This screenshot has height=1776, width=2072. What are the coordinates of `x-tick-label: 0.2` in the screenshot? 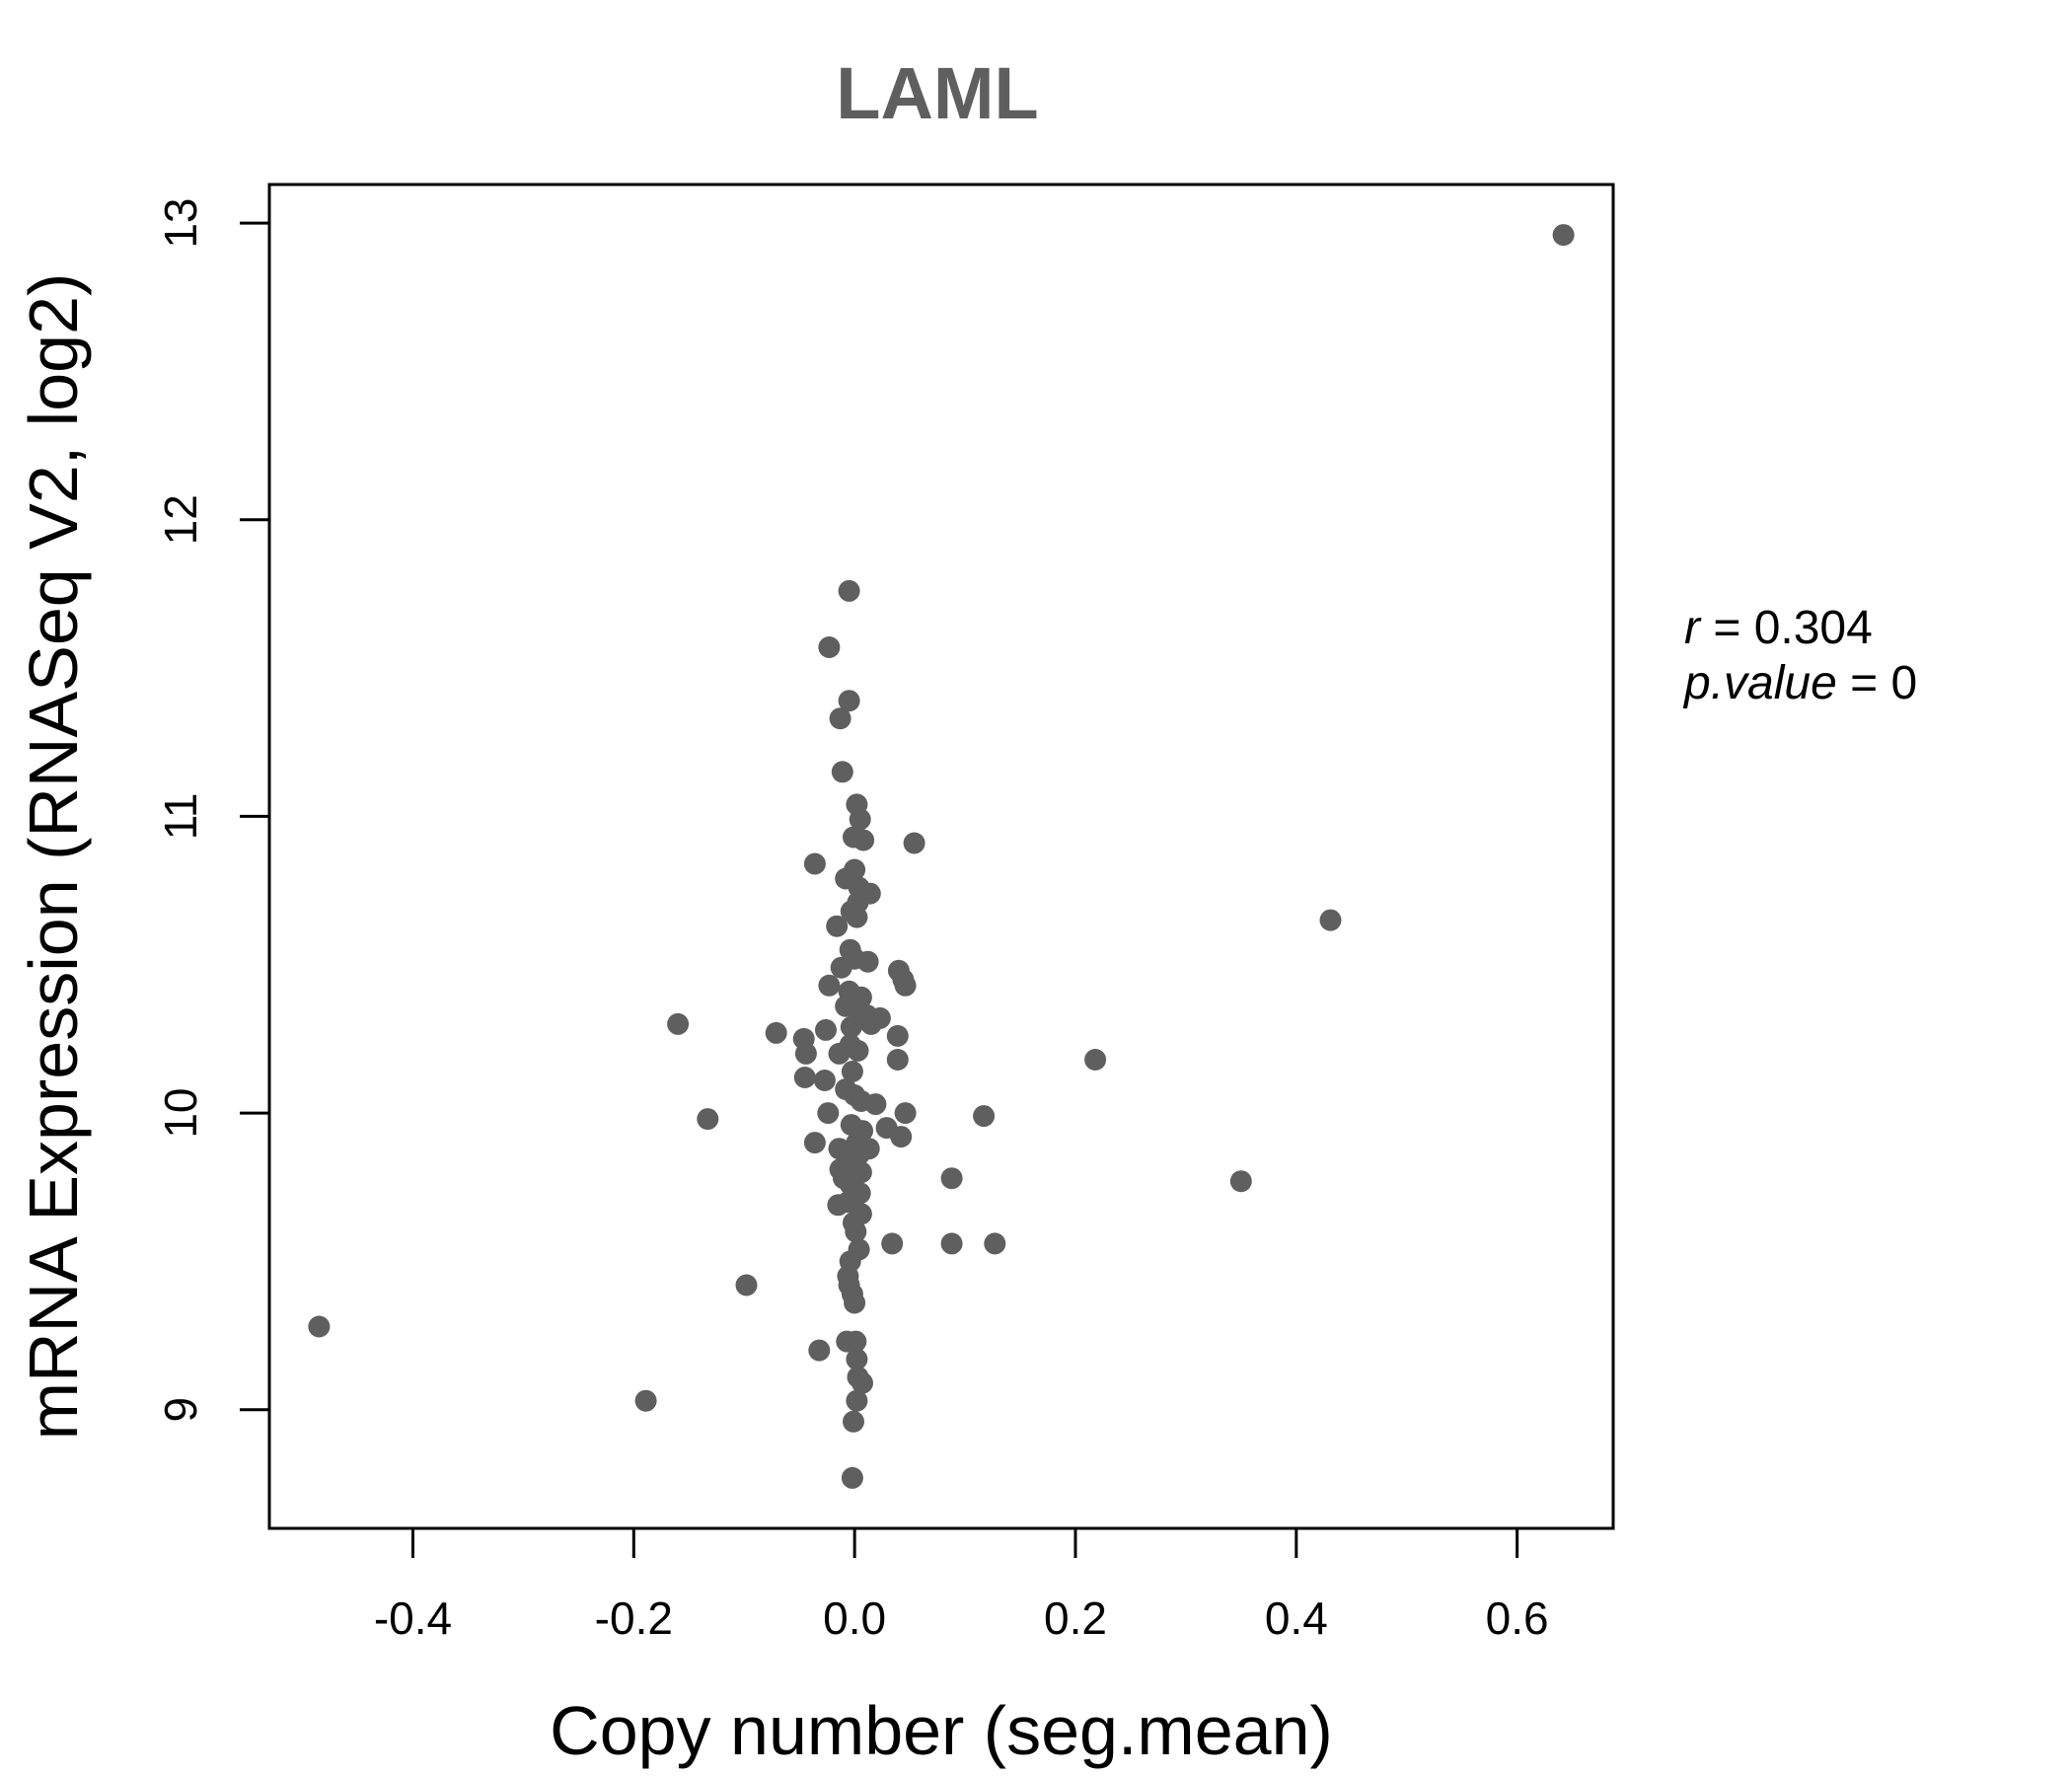 It's located at (1076, 1618).